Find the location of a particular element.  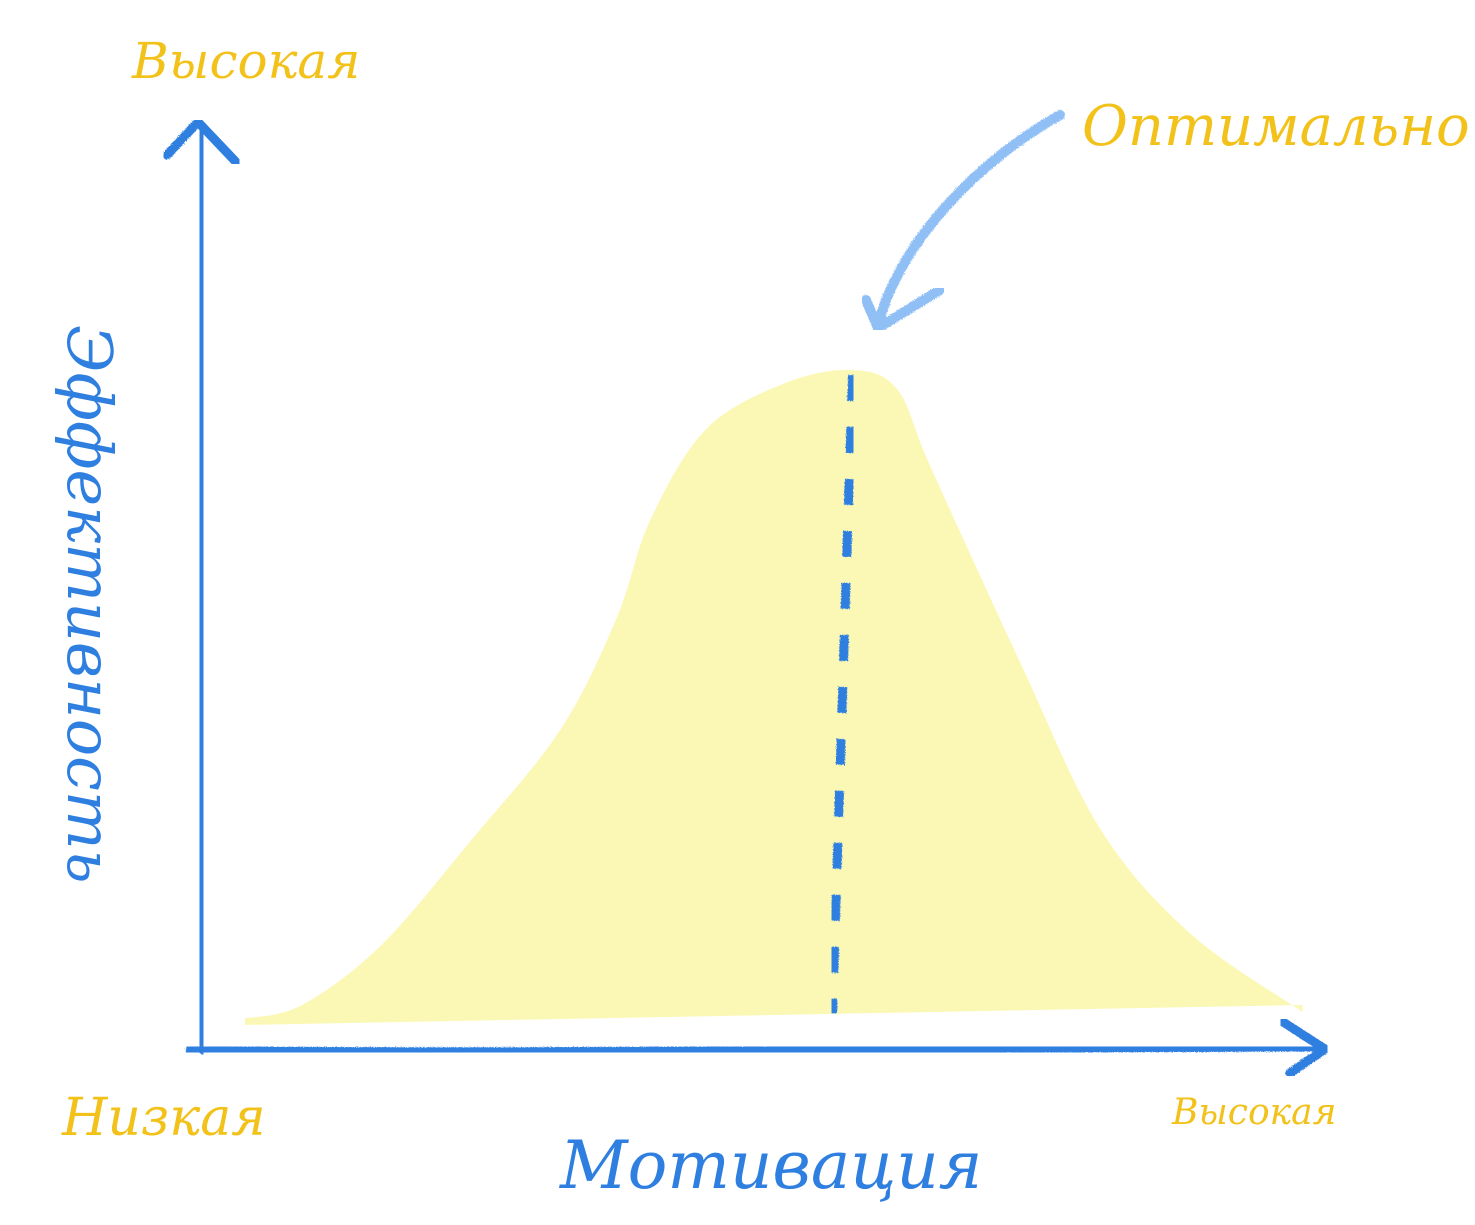

annotation-arrowhead is located at coordinates (903, 309).